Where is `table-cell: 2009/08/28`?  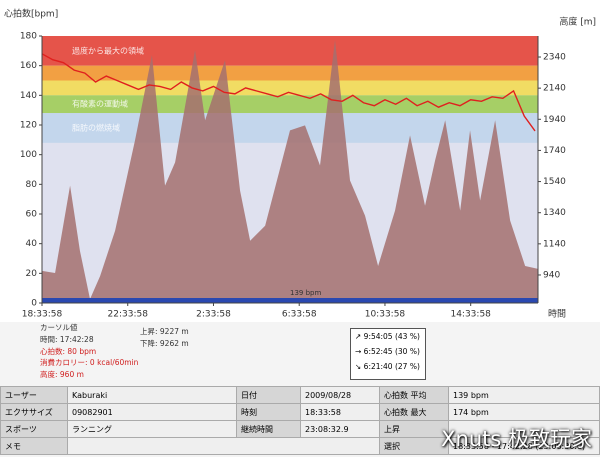
table-cell: 2009/08/28 is located at coordinates (340, 395).